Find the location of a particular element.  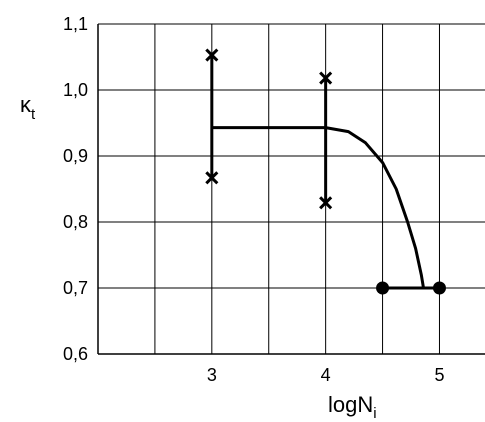

y-tick-label: 0,7 is located at coordinates (75, 288).